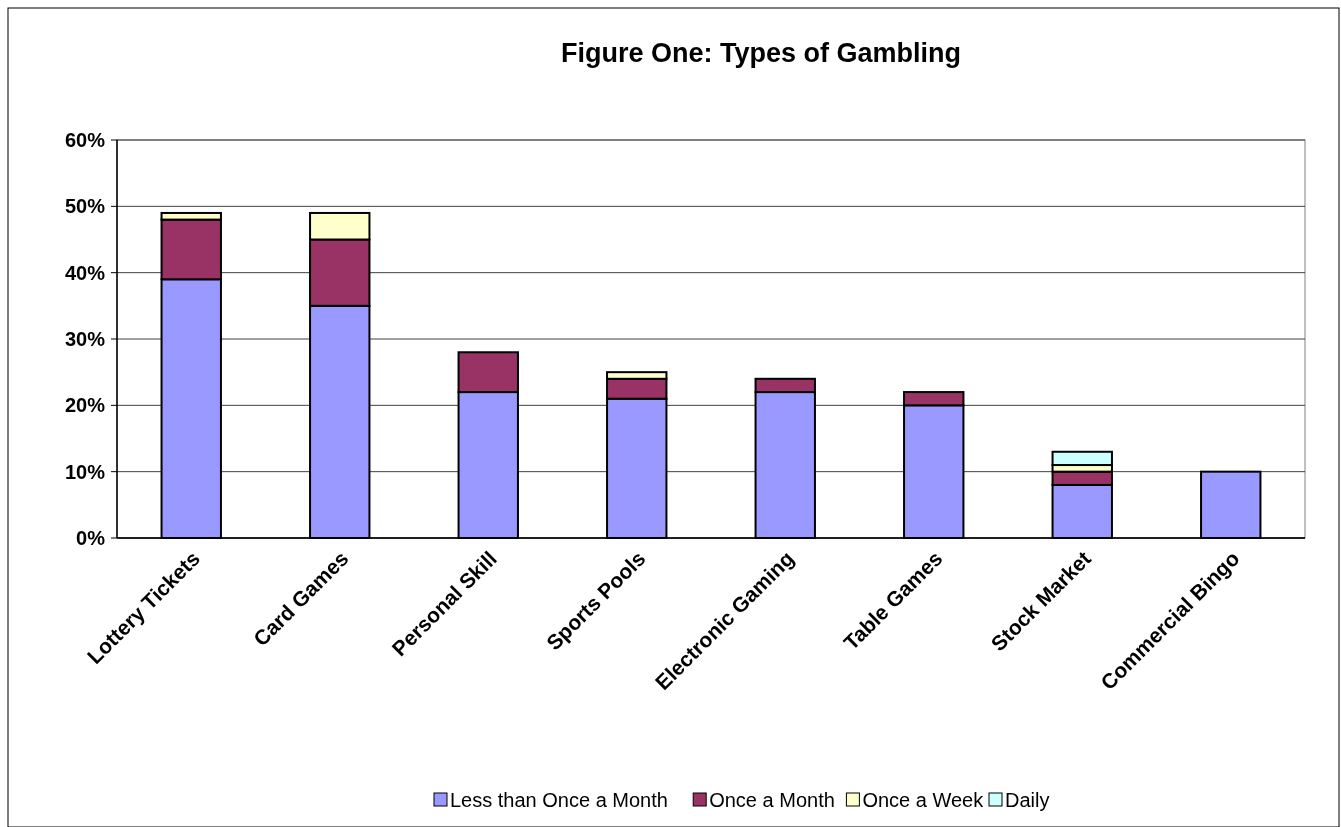 The width and height of the screenshot is (1341, 827). What do you see at coordinates (85, 140) in the screenshot?
I see `y-tick-label: 60%` at bounding box center [85, 140].